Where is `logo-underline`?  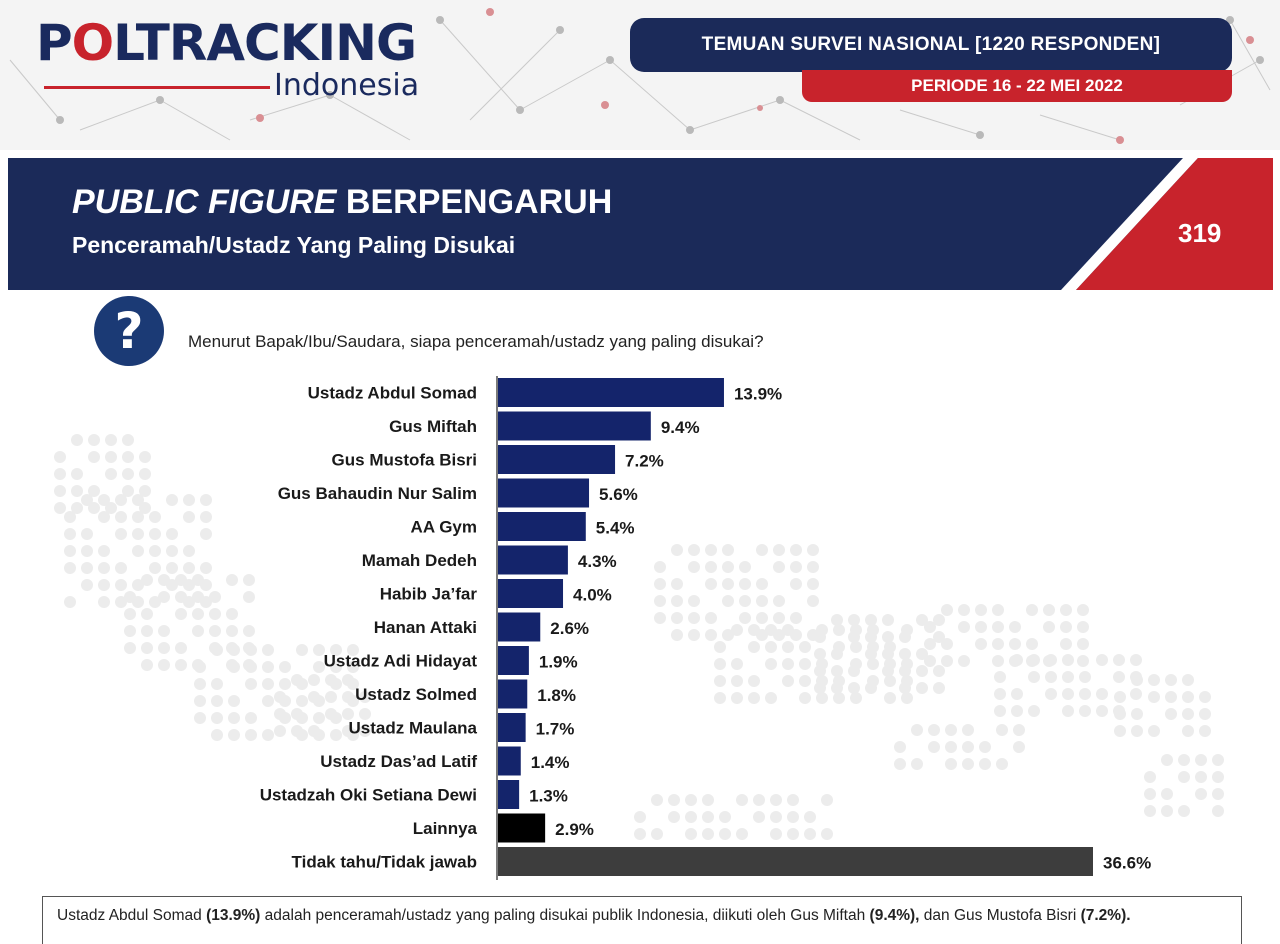 logo-underline is located at coordinates (157, 87).